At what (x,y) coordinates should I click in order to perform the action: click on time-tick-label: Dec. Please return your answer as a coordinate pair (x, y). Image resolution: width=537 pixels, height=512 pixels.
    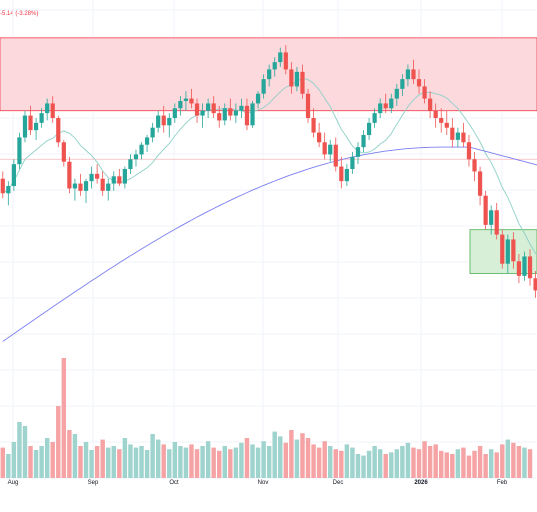
    Looking at the image, I should click on (338, 483).